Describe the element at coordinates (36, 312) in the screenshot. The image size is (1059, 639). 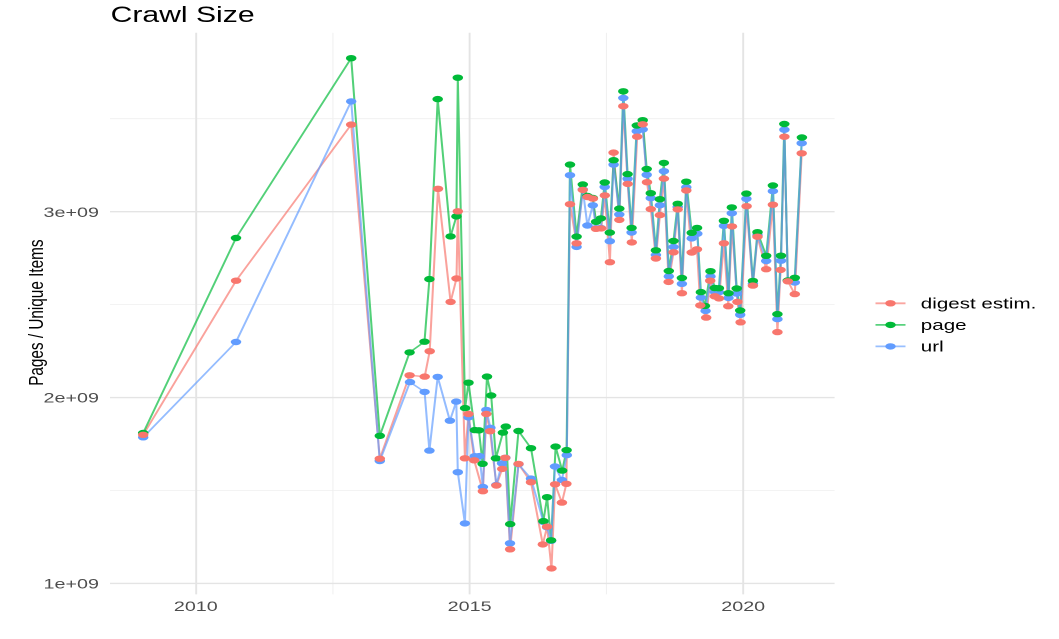
I see `svg-text: Pages / Unique Items` at that location.